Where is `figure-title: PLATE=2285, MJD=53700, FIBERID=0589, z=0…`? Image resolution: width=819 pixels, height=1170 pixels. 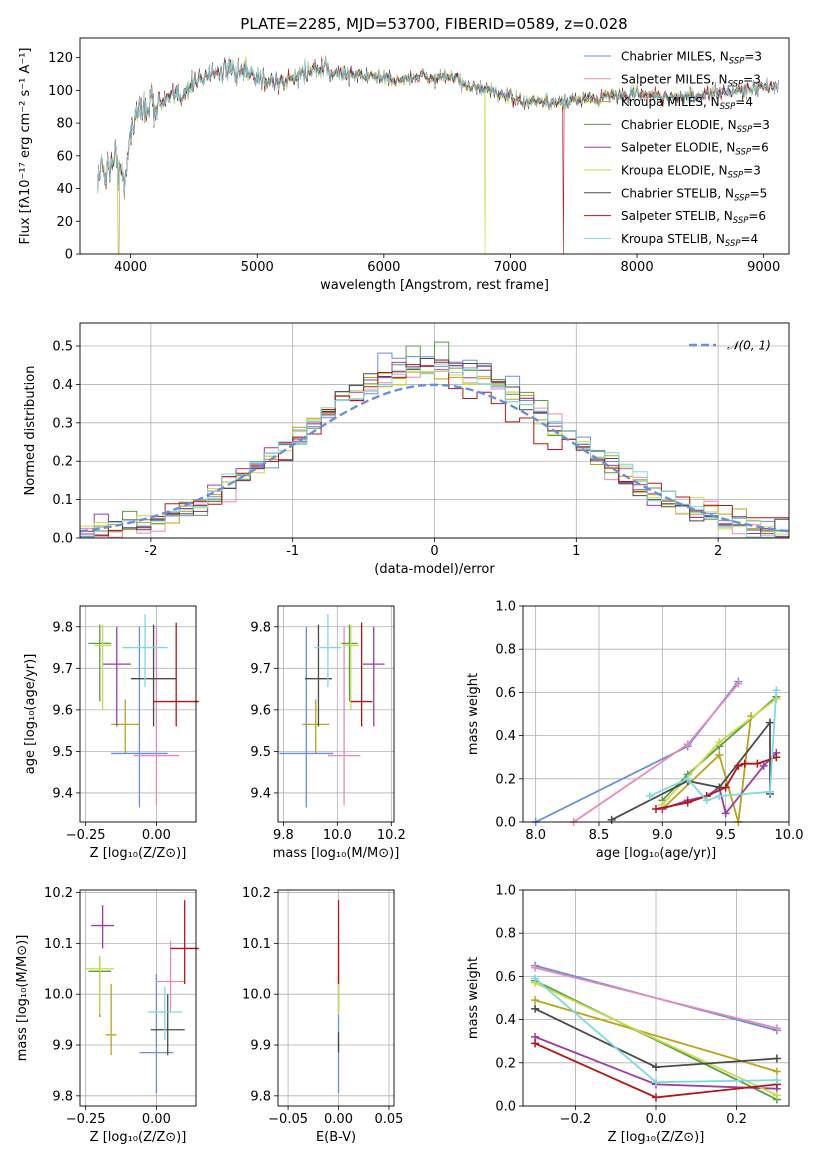 figure-title: PLATE=2285, MJD=53700, FIBERID=0589, z=0… is located at coordinates (433, 24).